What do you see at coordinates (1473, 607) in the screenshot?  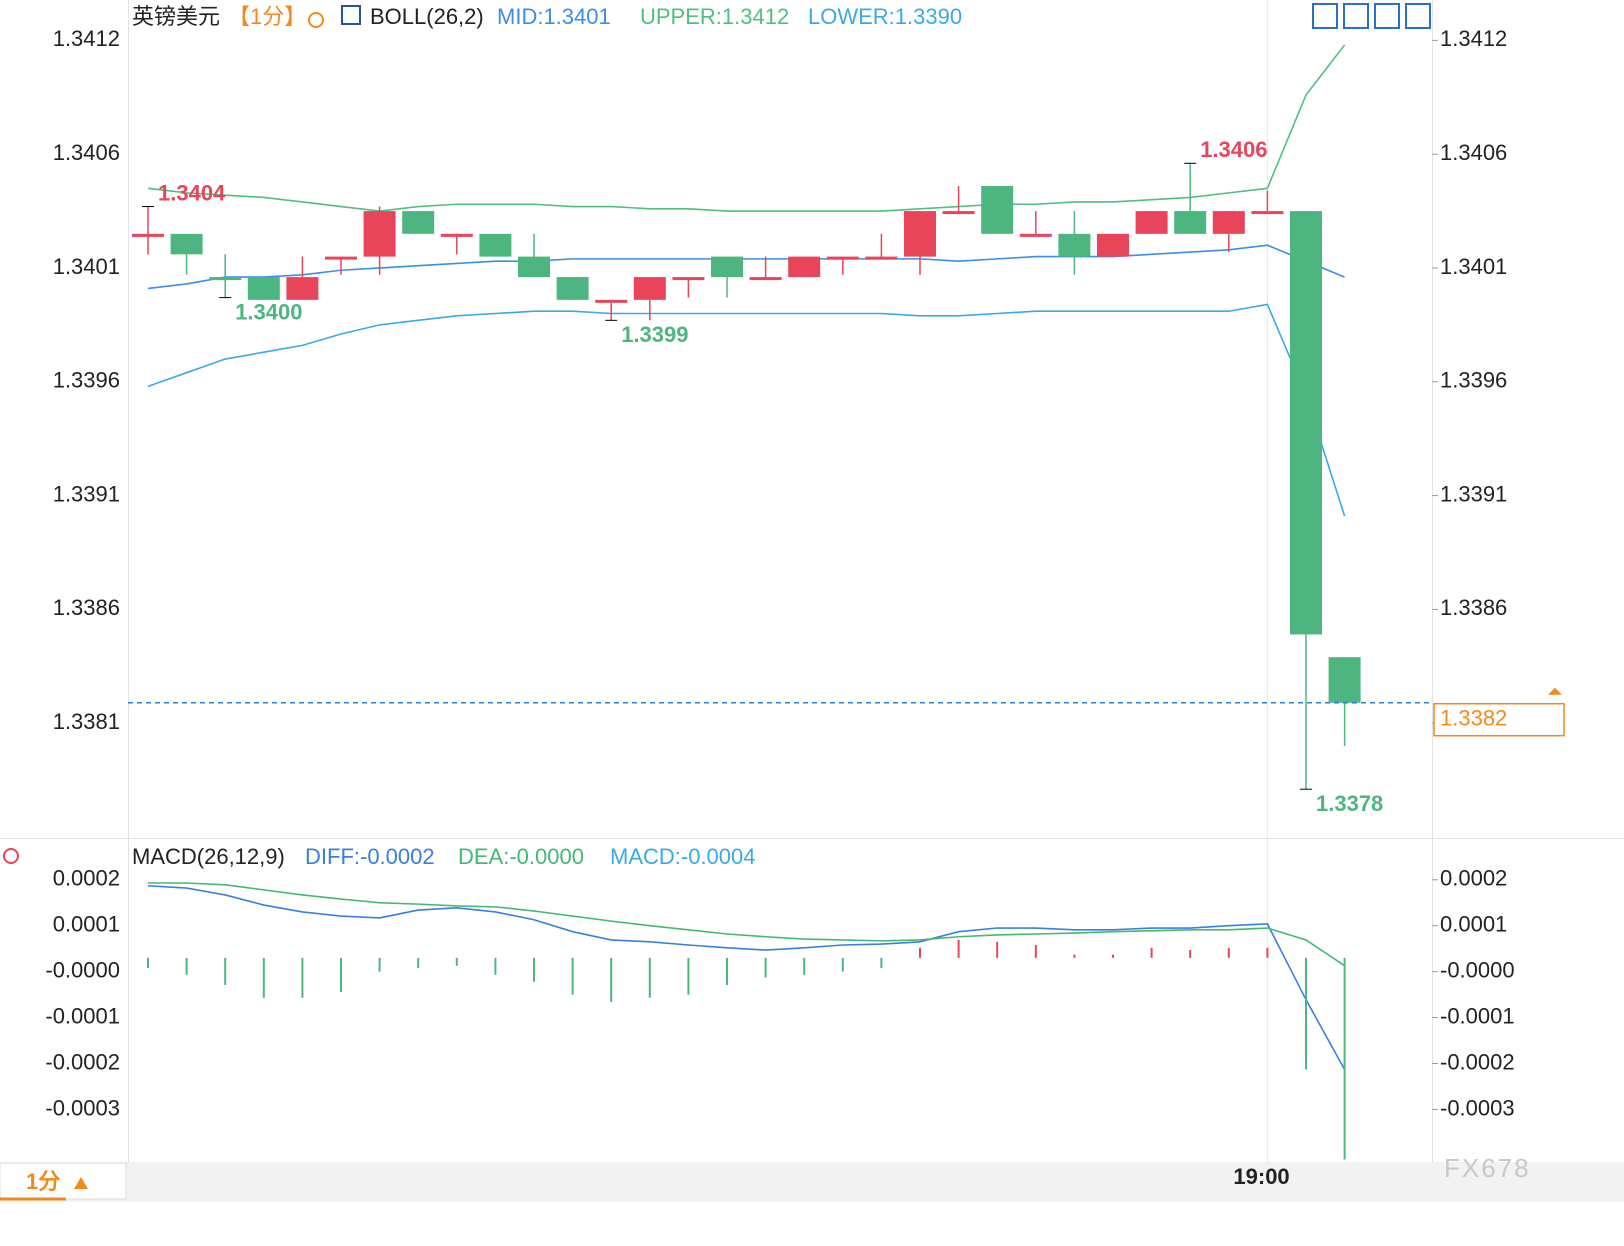 I see `y2-tick-label: 1.3386` at bounding box center [1473, 607].